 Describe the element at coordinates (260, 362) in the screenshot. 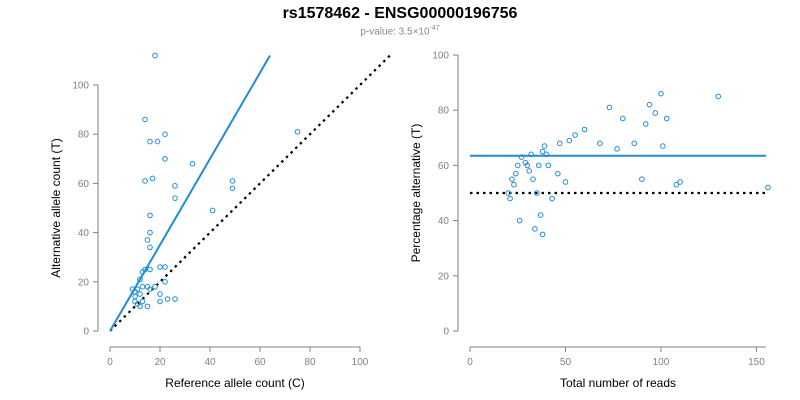

I see `left-x-tick-label: 60` at that location.